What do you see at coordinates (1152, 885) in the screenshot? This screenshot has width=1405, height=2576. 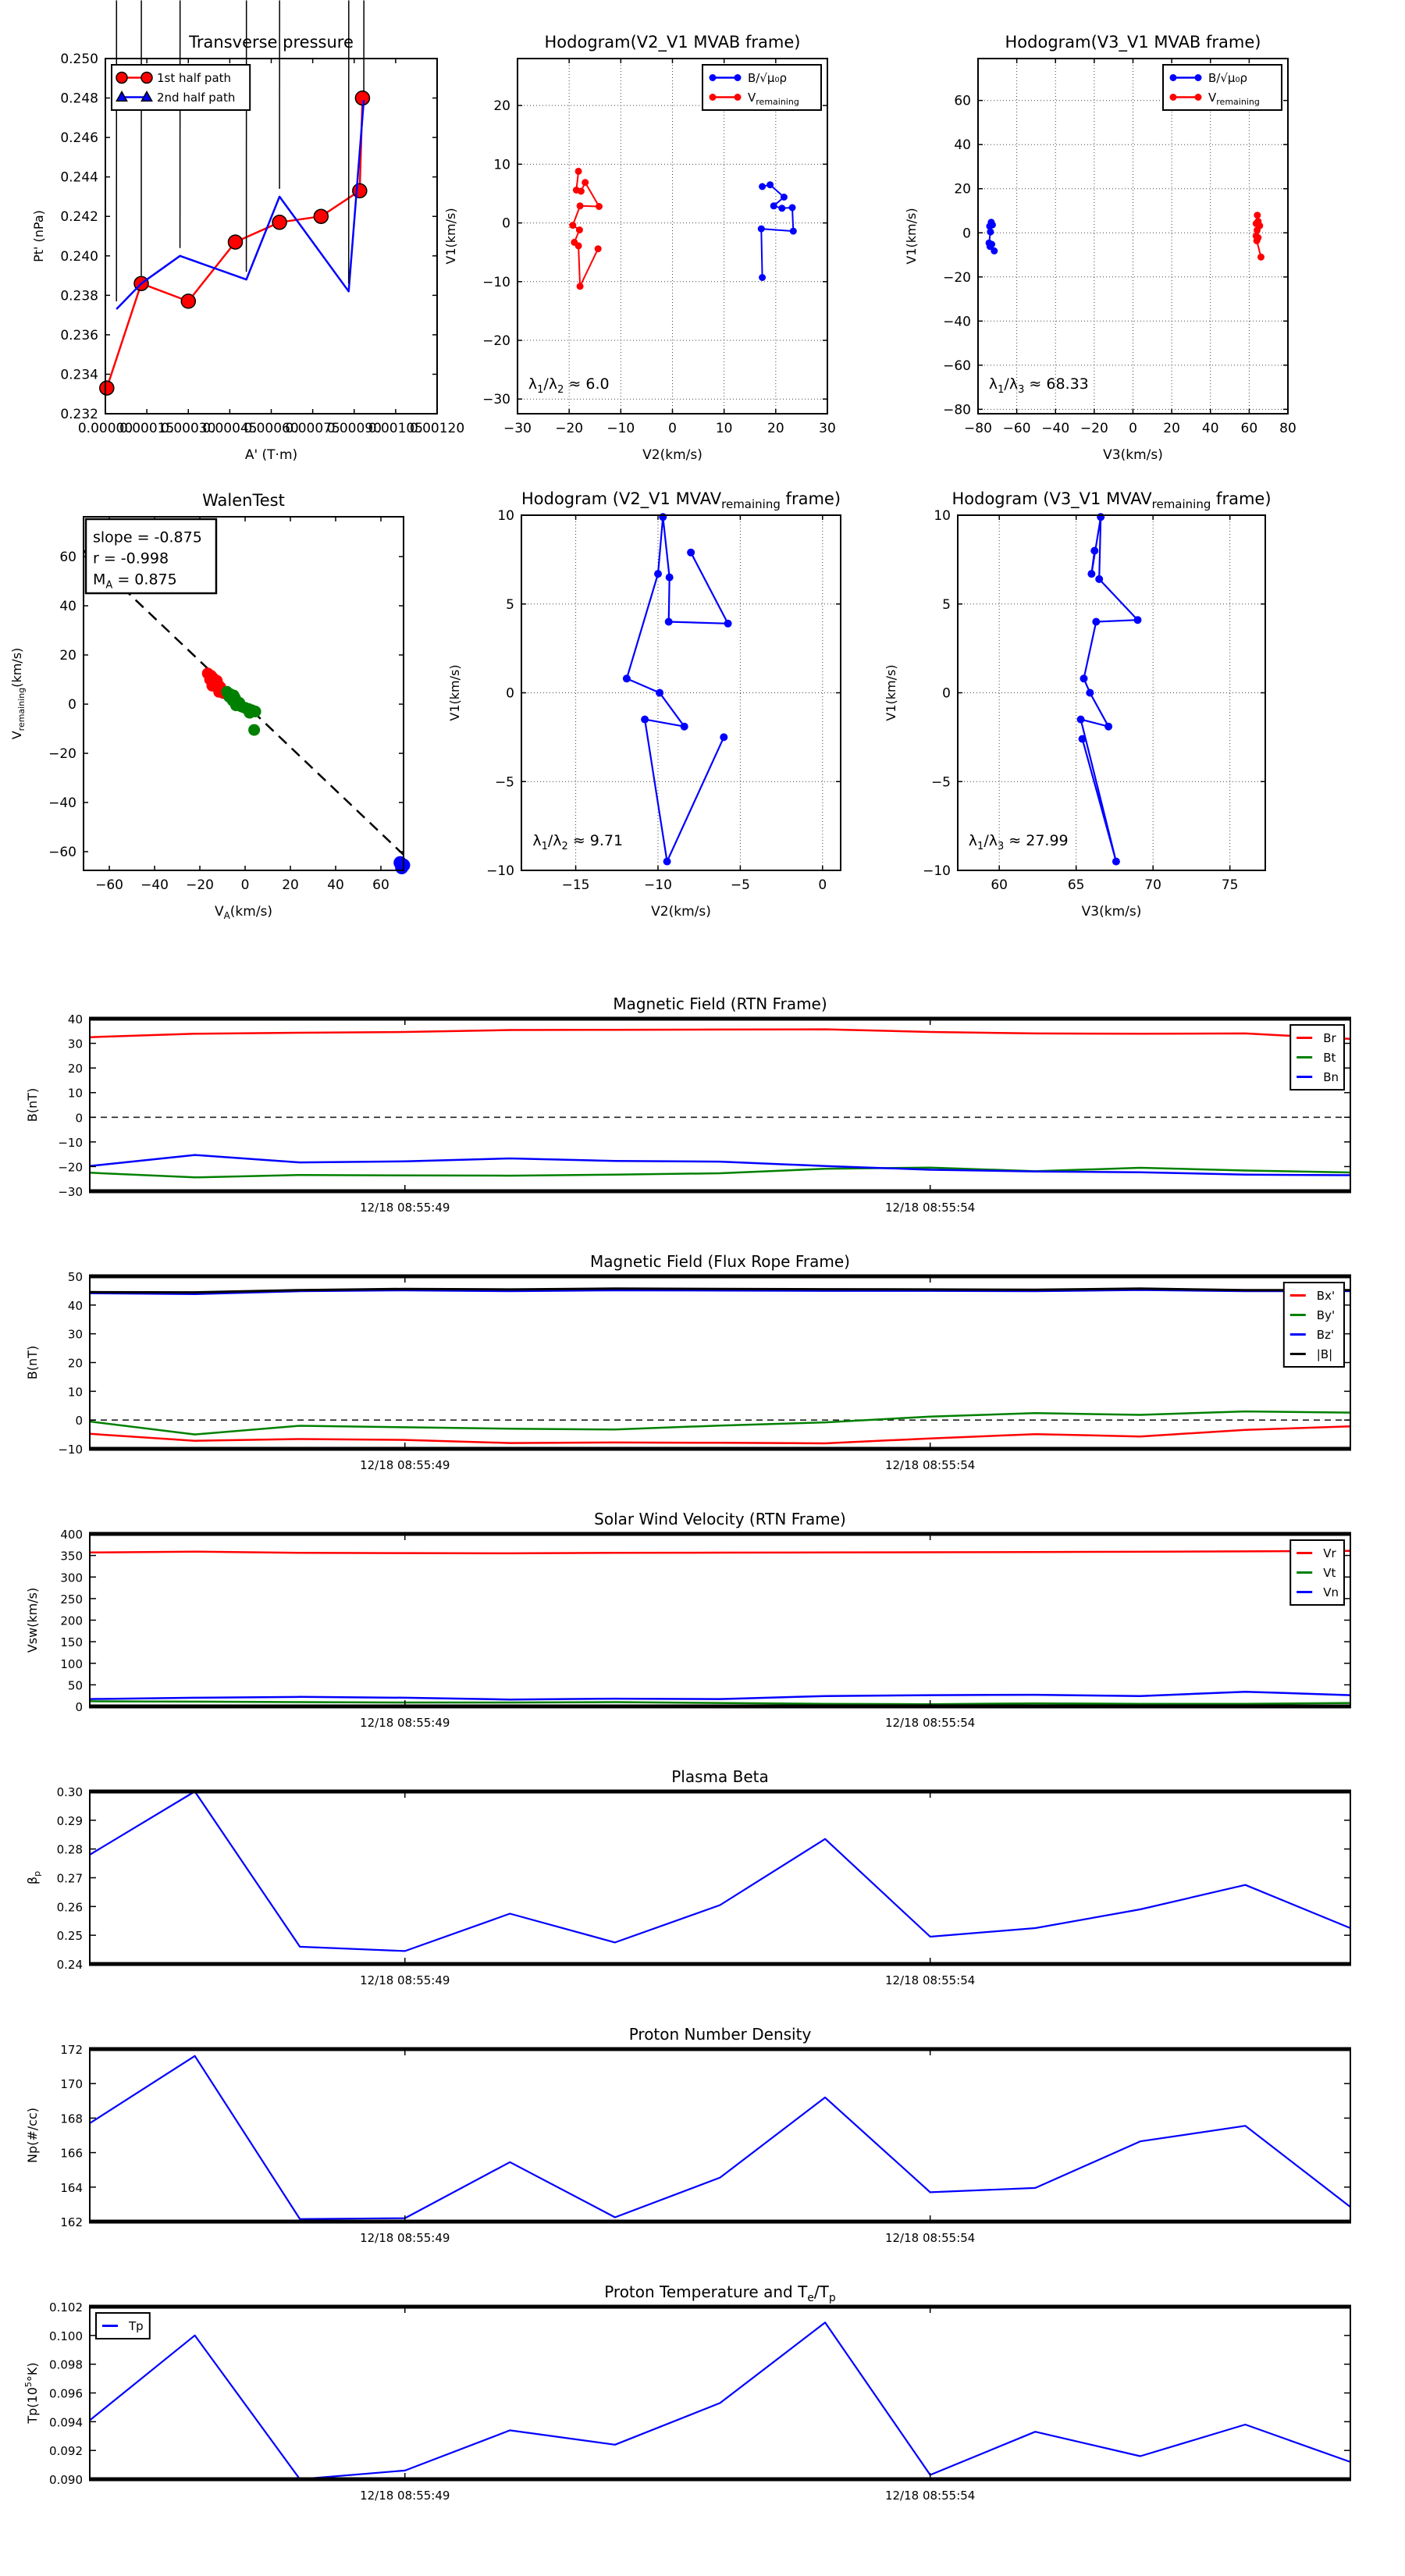 I see `svg-text: 70` at bounding box center [1152, 885].